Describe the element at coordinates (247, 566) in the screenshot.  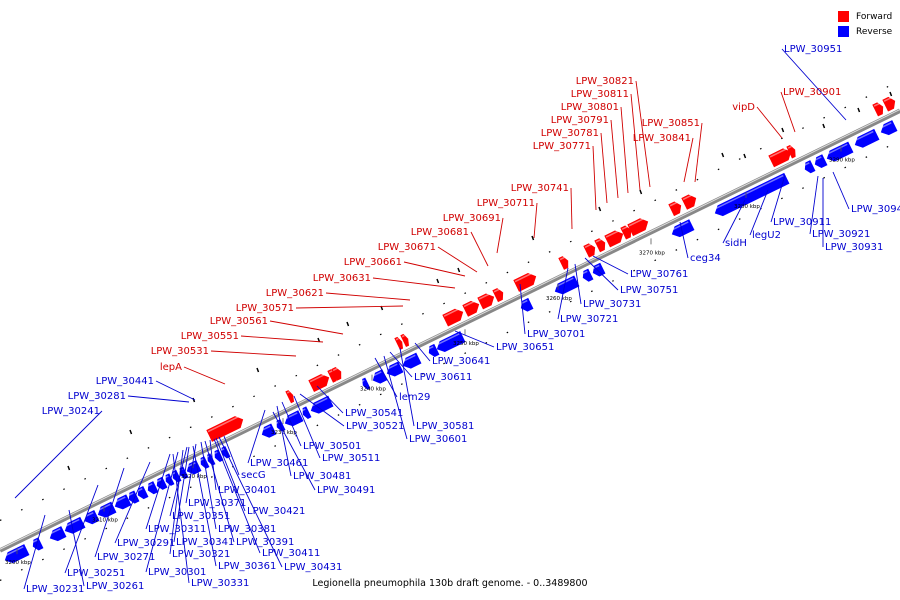
I see `reverse-gene-label: LPW_30361` at that location.